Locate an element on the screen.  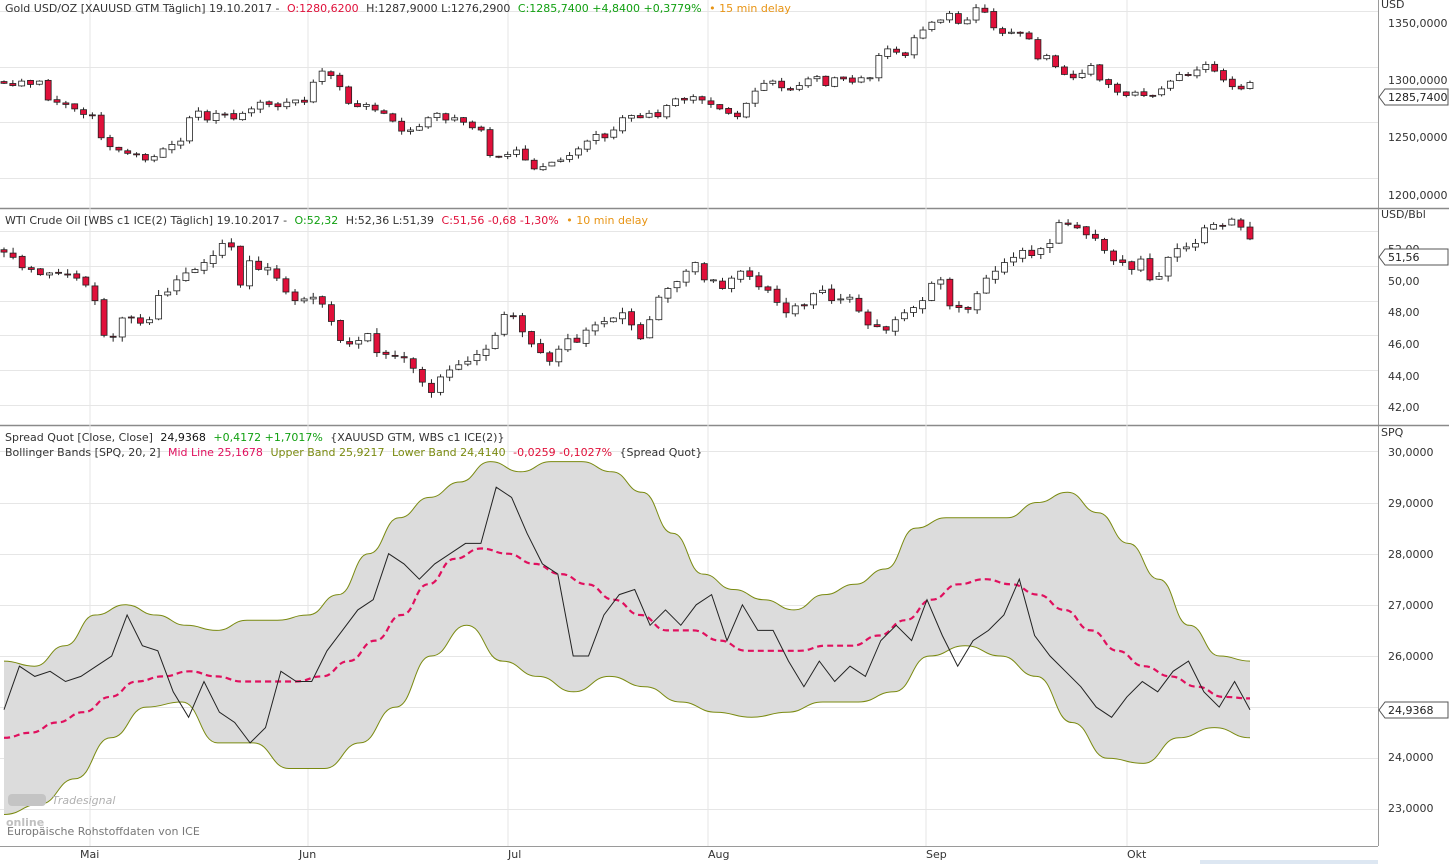
spread-header-change: +0,4172 +1,7017% is located at coordinates (267, 437).